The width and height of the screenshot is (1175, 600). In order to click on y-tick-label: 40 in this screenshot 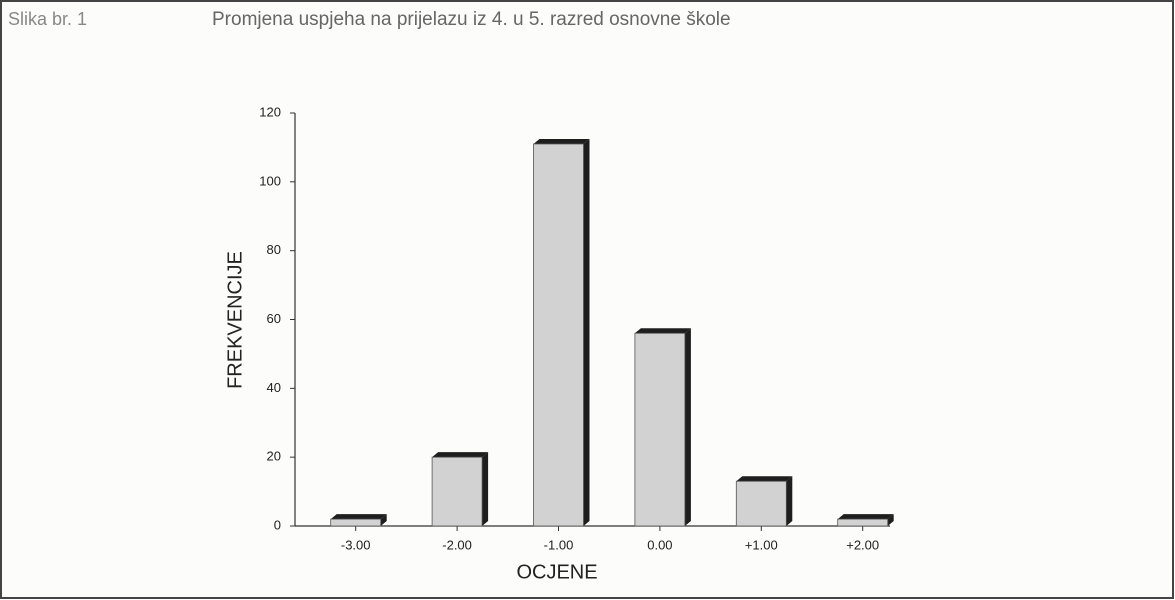, I will do `click(274, 387)`.